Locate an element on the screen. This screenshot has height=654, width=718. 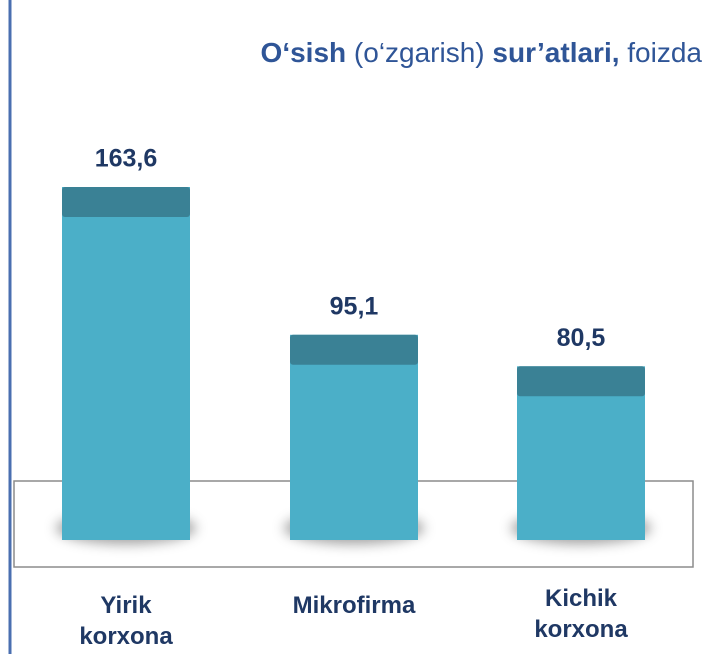
value-label: 163,6 is located at coordinates (126, 159).